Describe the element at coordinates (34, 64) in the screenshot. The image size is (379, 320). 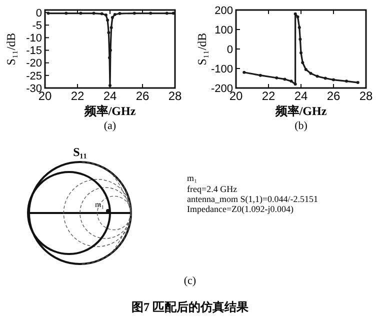
I see `y-tick-label: -20` at that location.